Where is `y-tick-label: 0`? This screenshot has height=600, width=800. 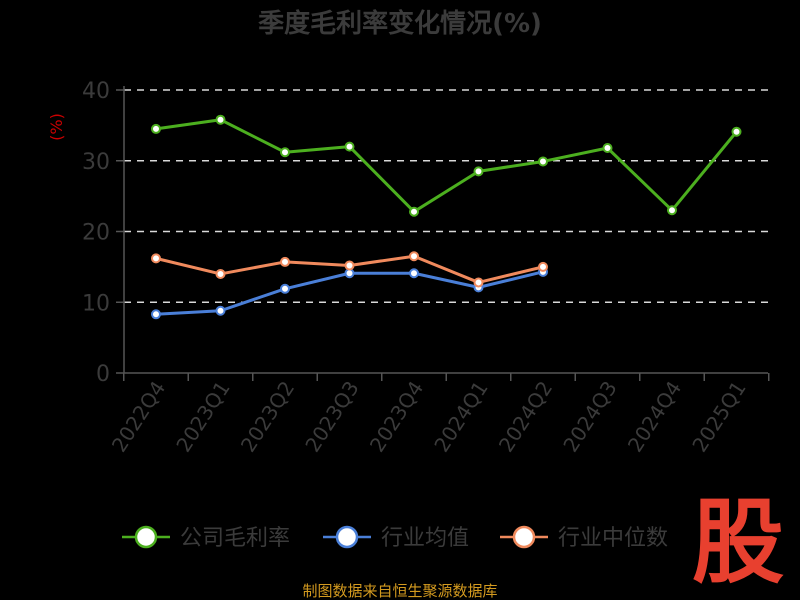 y-tick-label: 0 is located at coordinates (103, 374).